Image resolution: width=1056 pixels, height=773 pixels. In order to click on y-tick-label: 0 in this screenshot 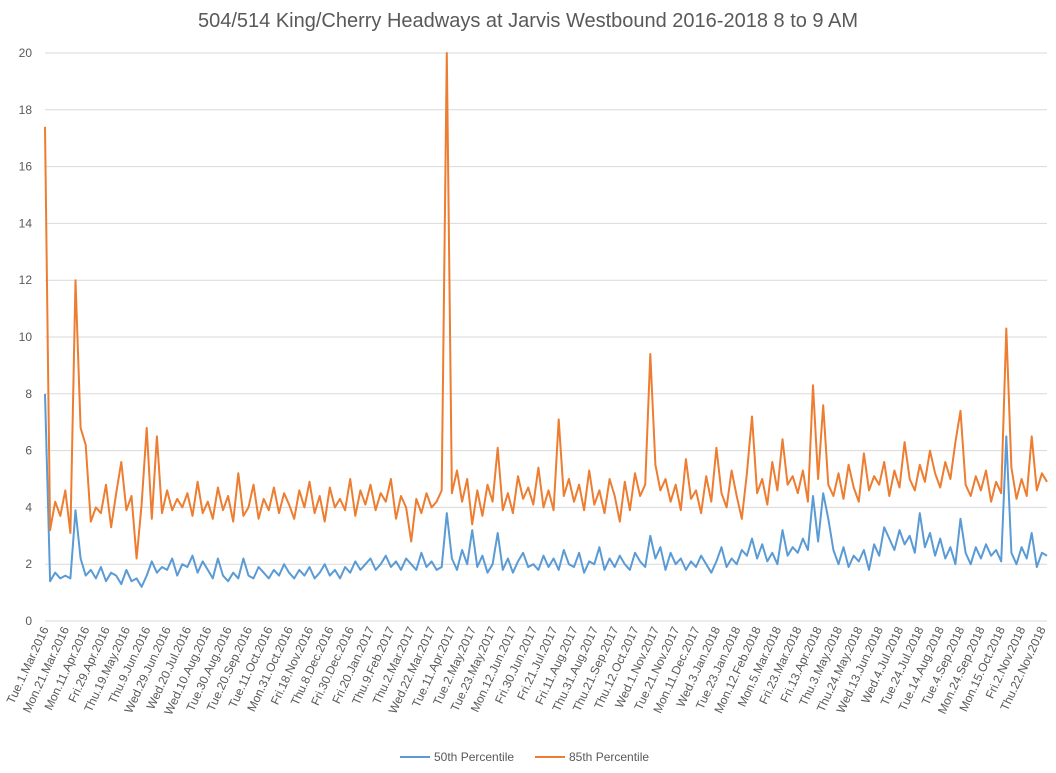, I will do `click(28, 621)`.